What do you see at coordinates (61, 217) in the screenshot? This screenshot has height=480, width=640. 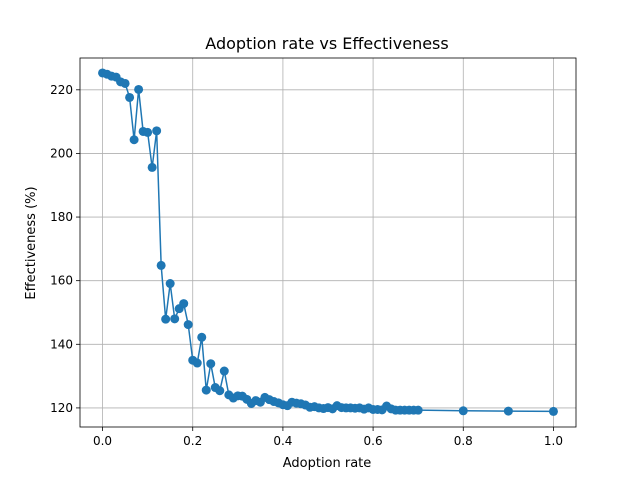 I see `y-tick-label: 180` at bounding box center [61, 217].